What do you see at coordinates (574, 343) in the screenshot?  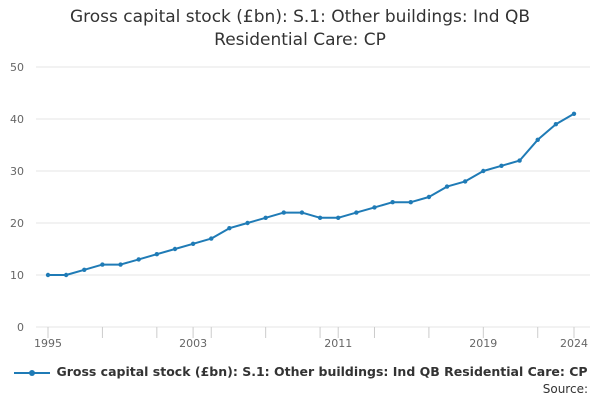 I see `x-tick-label: 2024` at bounding box center [574, 343].